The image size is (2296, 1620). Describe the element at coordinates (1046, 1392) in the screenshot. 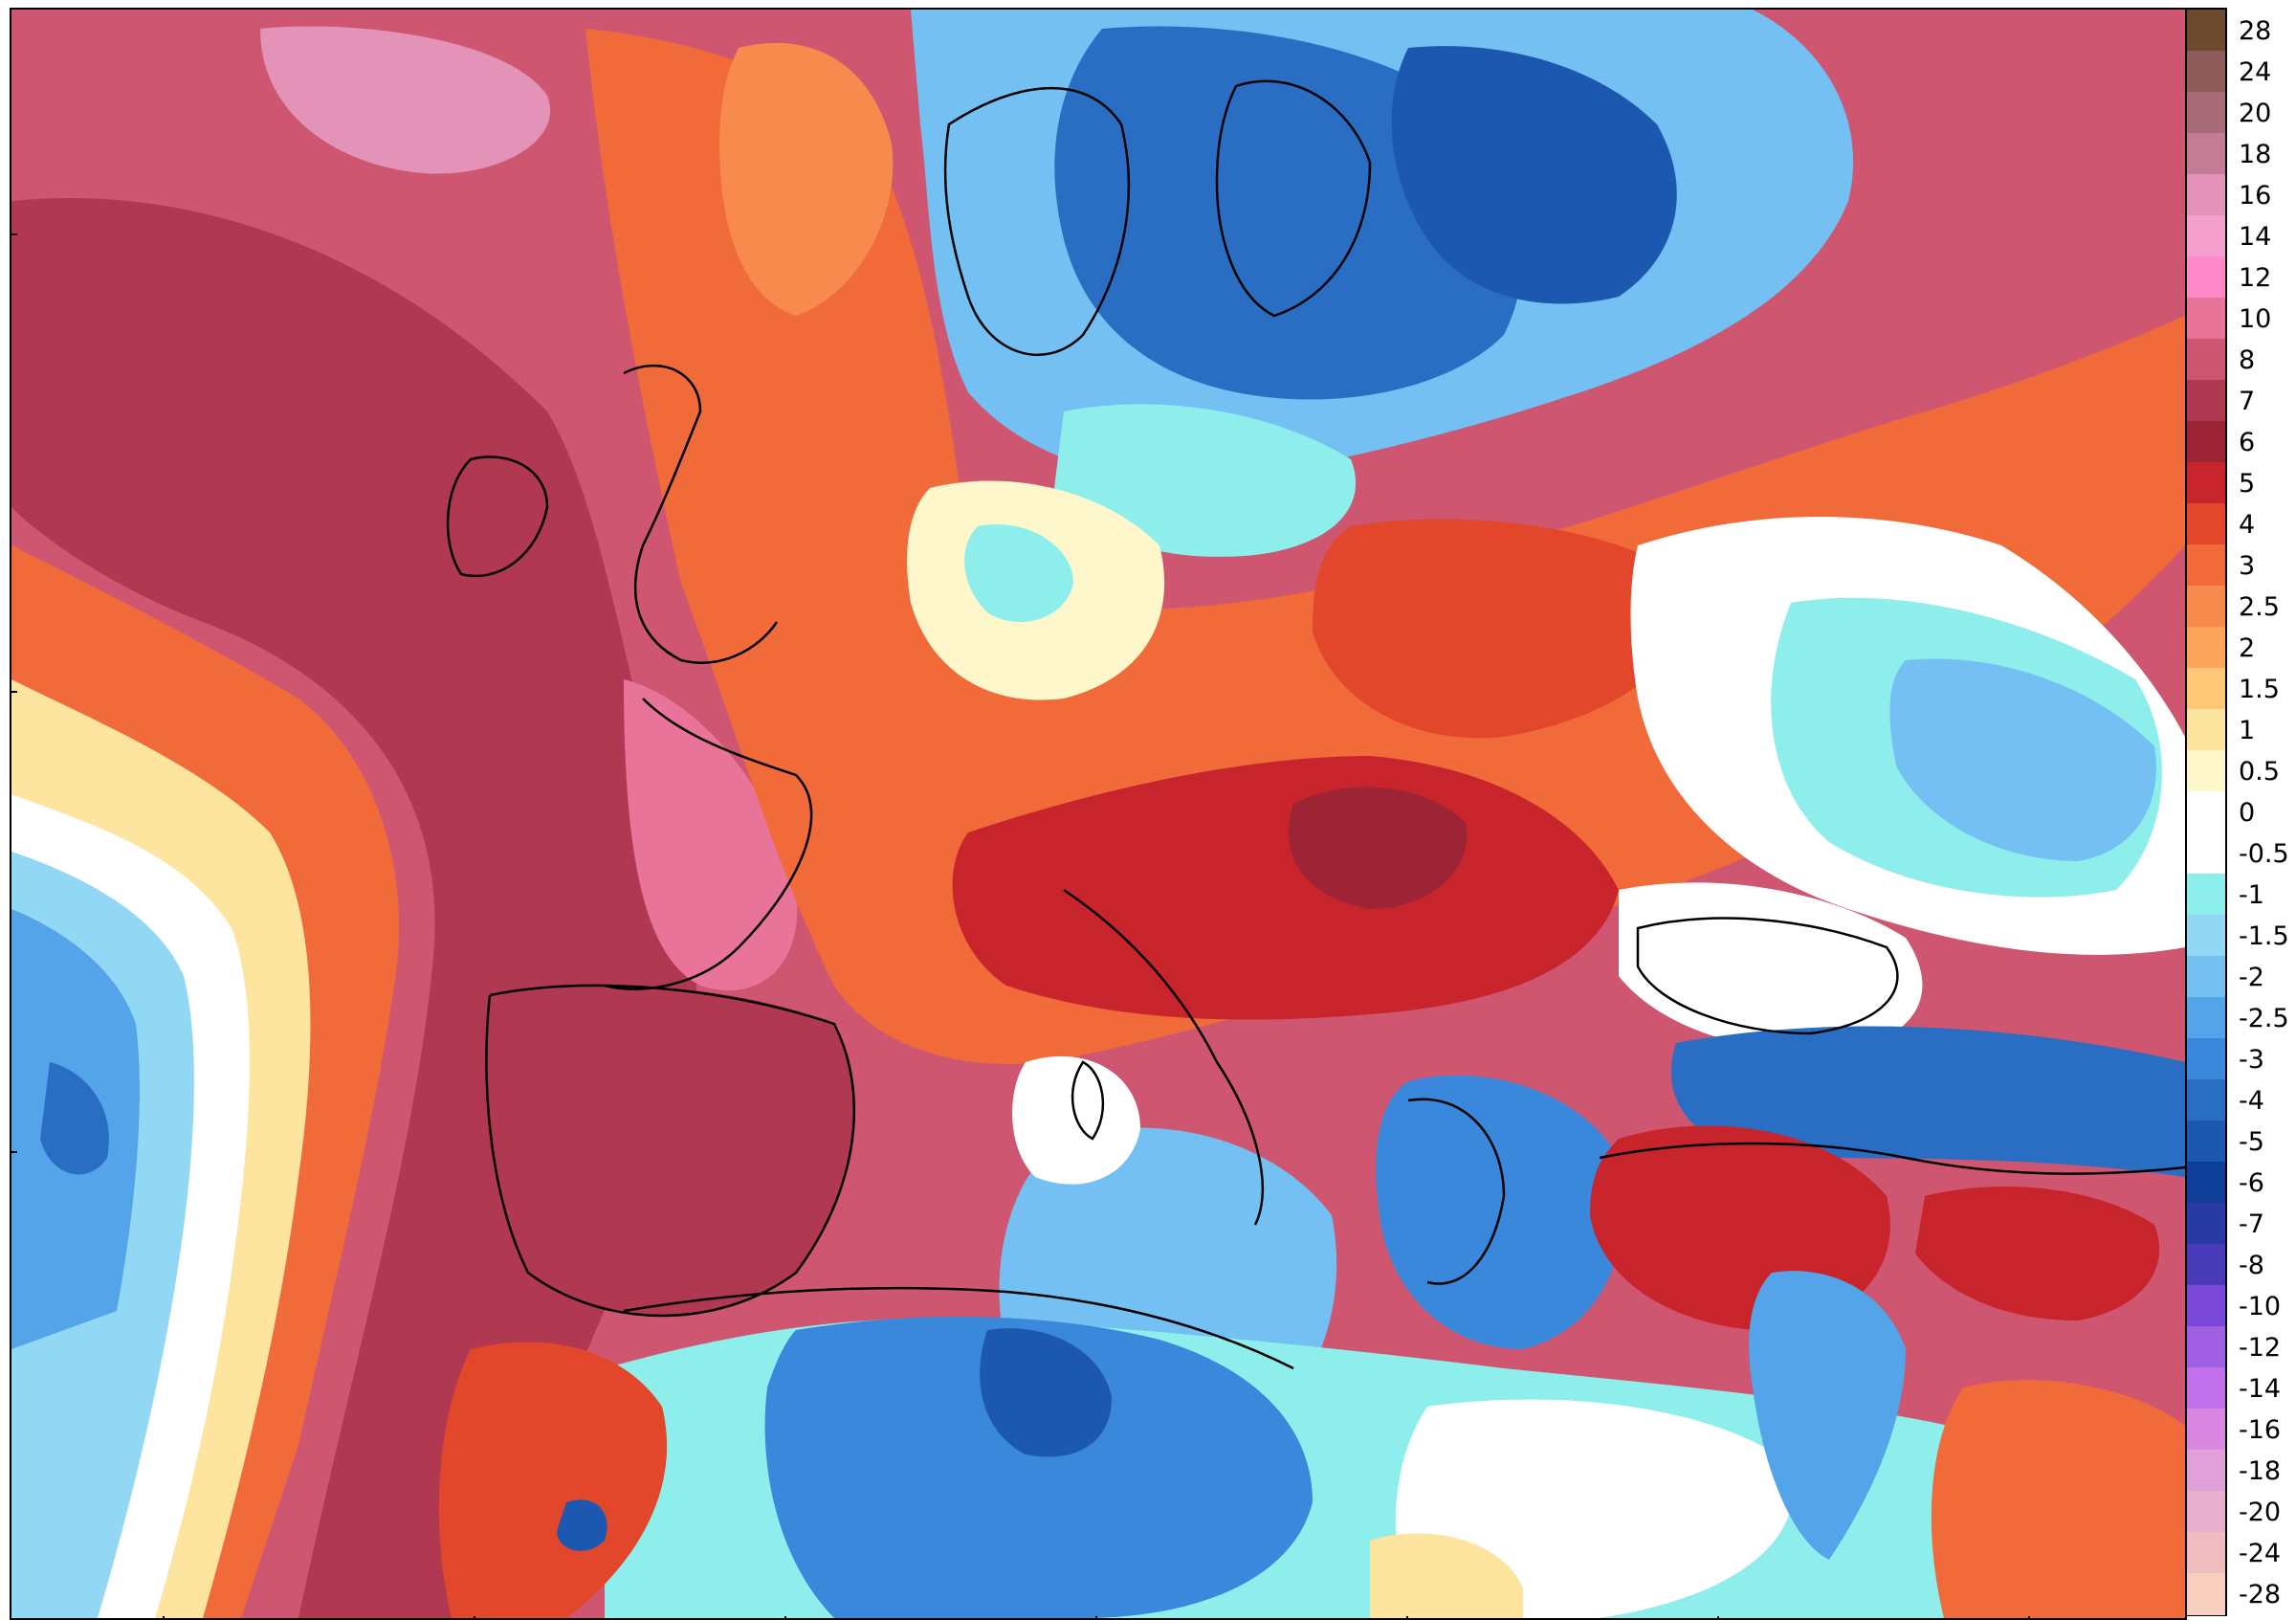

I see `algeria-darkblue` at that location.